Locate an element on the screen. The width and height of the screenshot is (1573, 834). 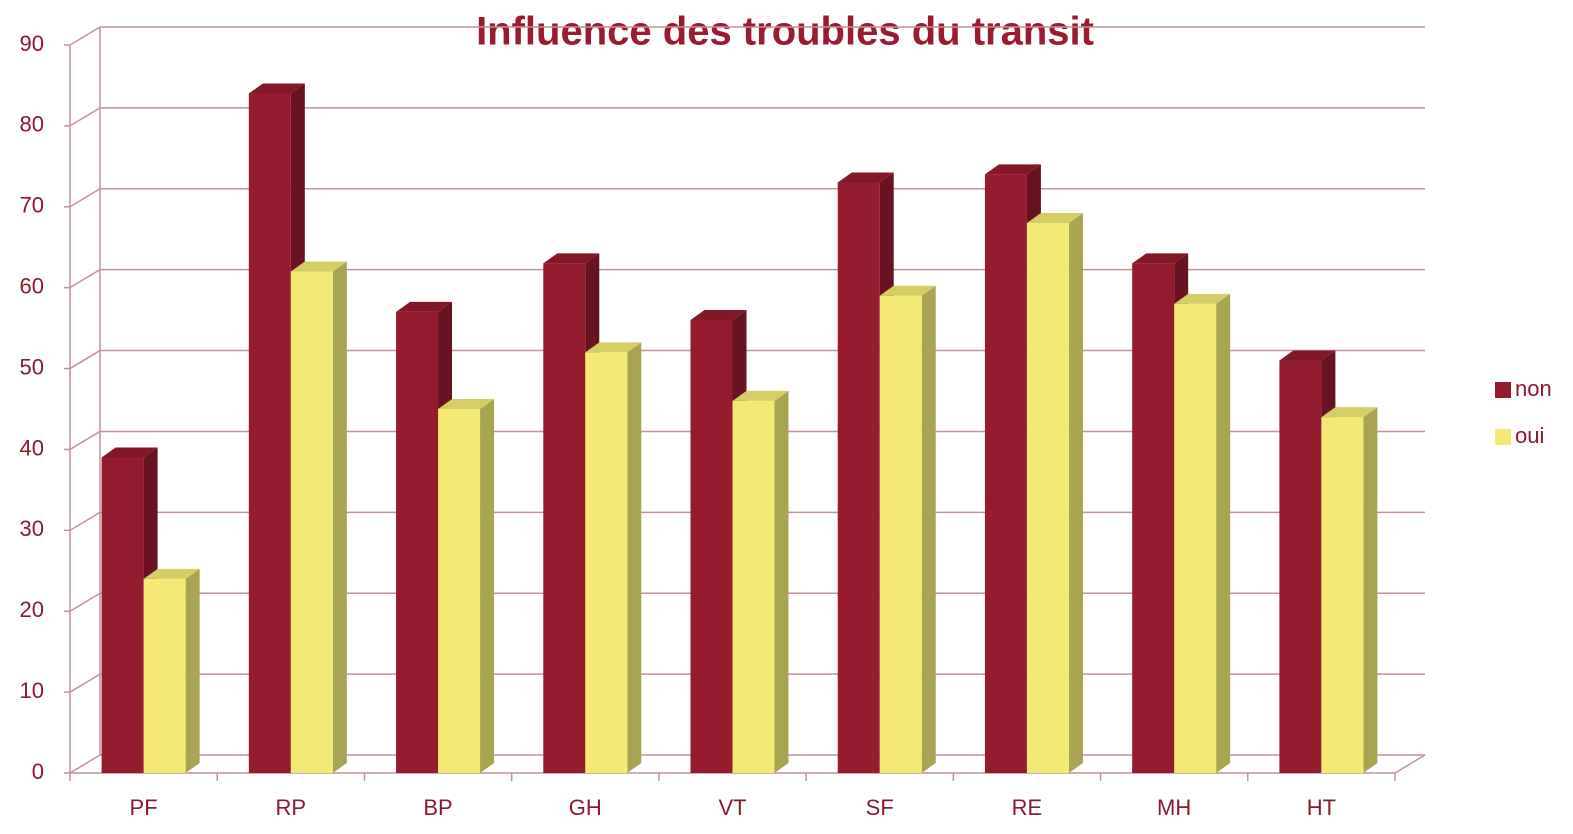
legend-label: oui is located at coordinates (1529, 435).